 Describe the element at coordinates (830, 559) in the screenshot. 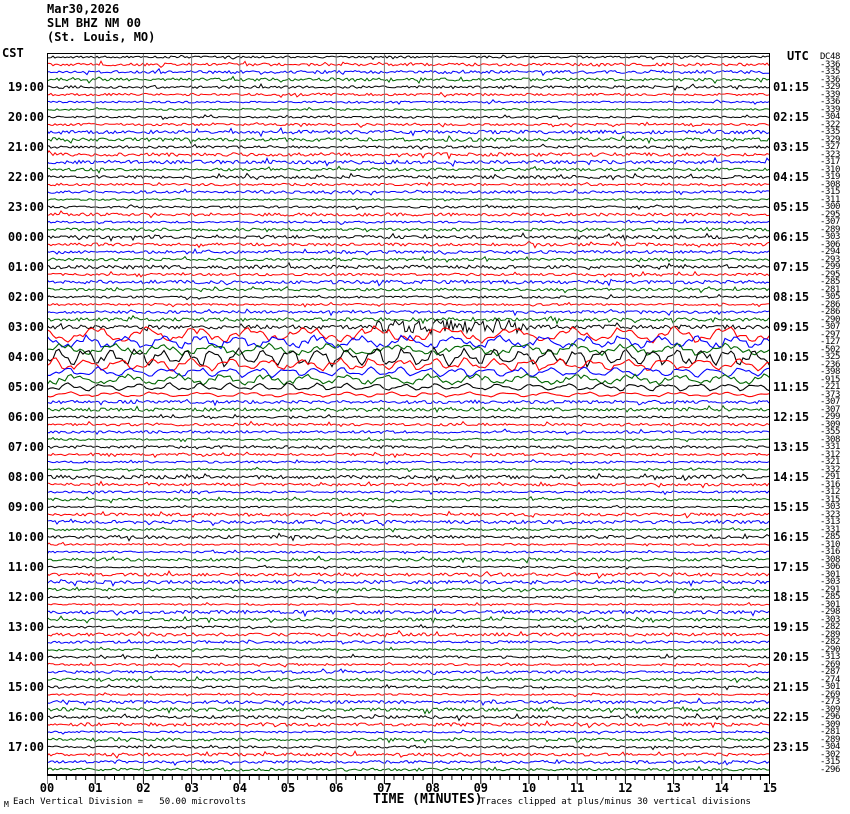

I see `dc-offset-value: -308` at that location.